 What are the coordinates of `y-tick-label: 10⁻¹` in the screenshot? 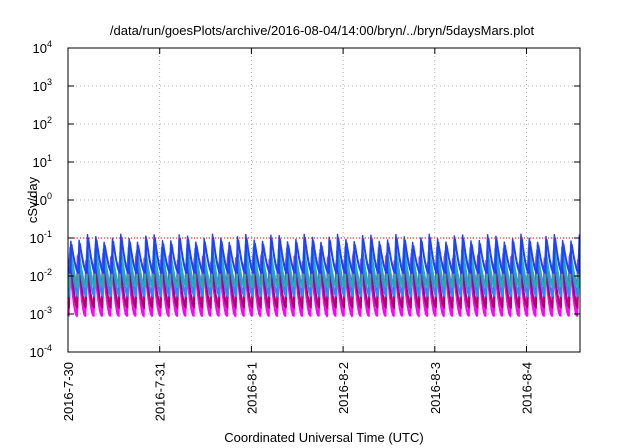 It's located at (41, 237).